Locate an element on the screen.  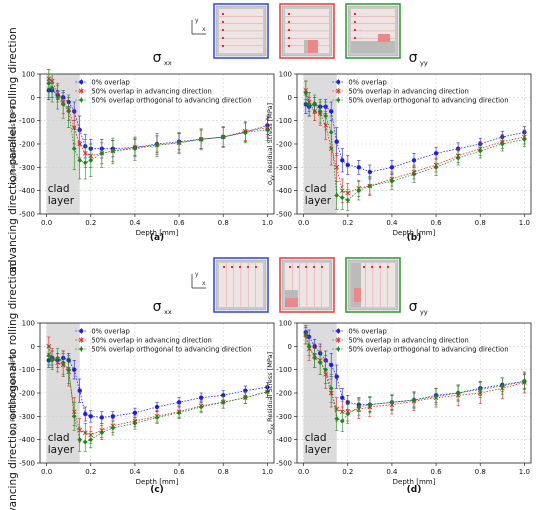
legend-item: 0% overlap is located at coordinates (359, 332).